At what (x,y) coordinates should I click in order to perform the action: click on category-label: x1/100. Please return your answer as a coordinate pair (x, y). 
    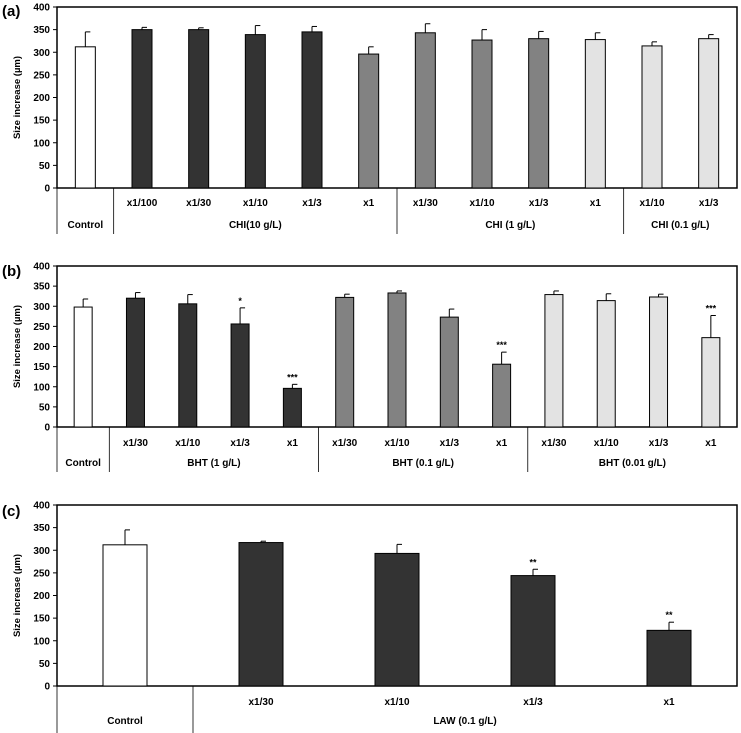
    Looking at the image, I should click on (142, 203).